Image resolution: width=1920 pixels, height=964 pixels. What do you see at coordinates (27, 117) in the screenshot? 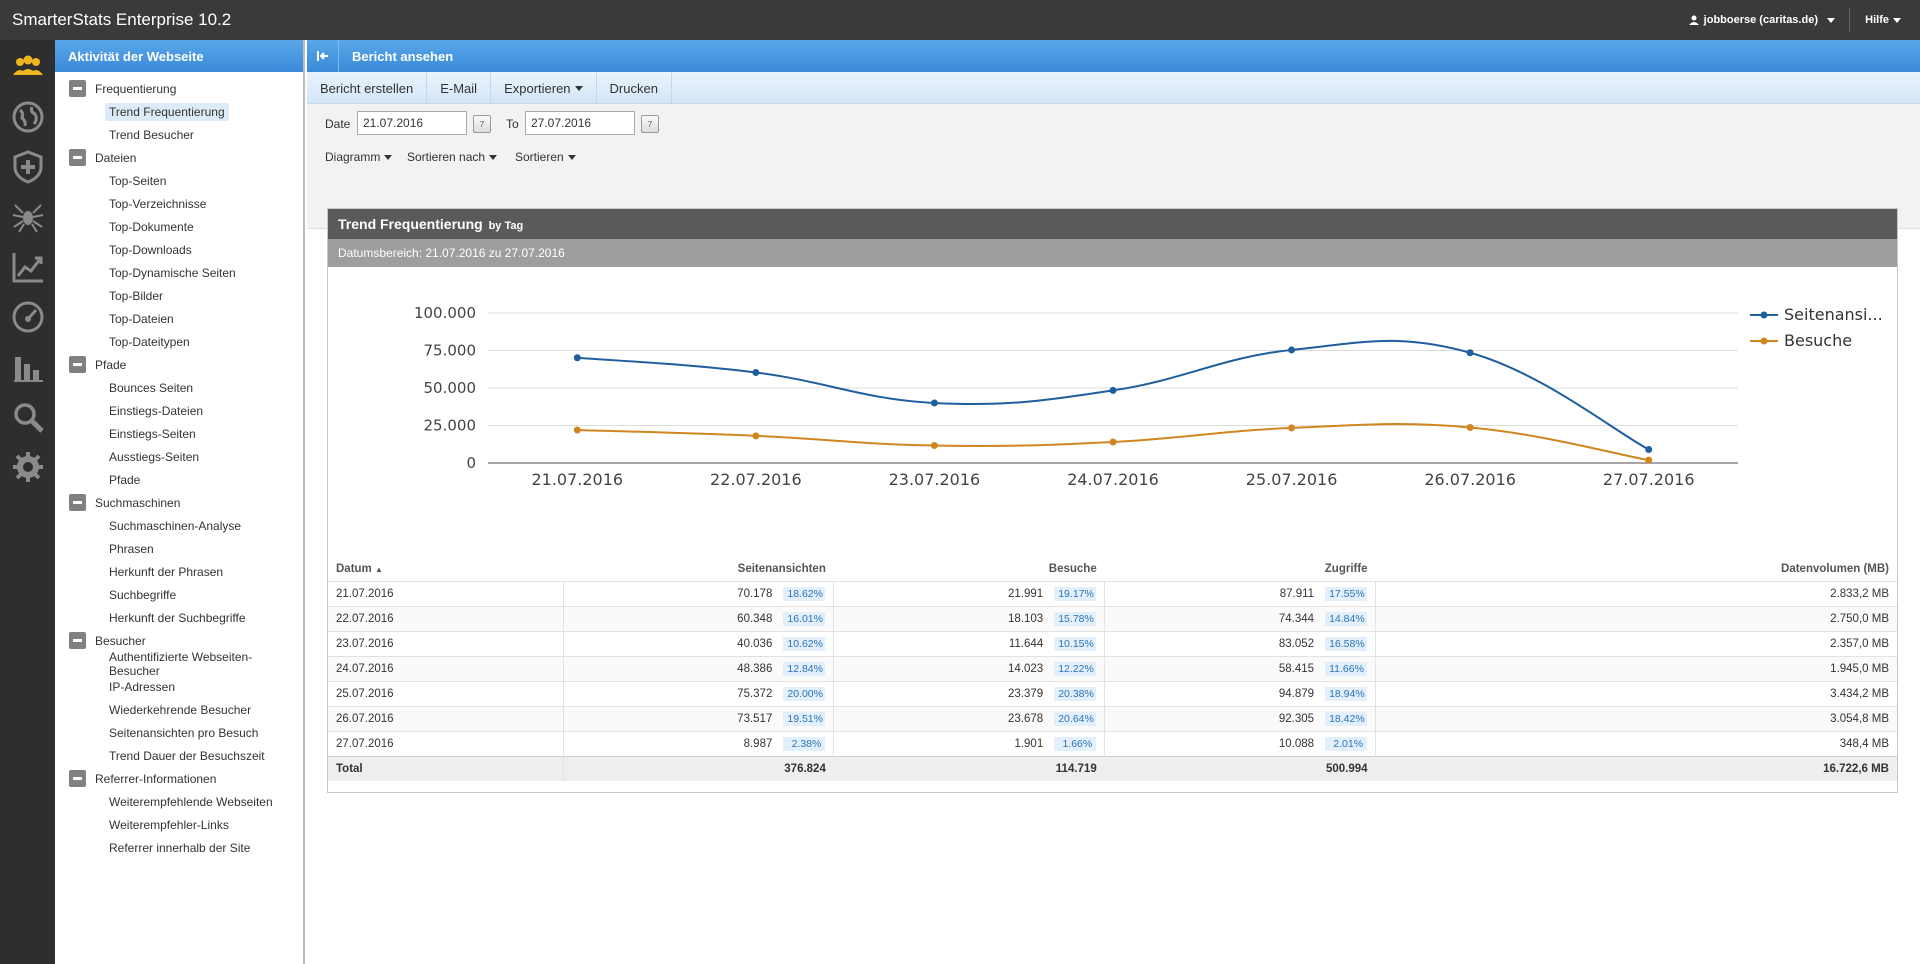
I see `globe-icon` at bounding box center [27, 117].